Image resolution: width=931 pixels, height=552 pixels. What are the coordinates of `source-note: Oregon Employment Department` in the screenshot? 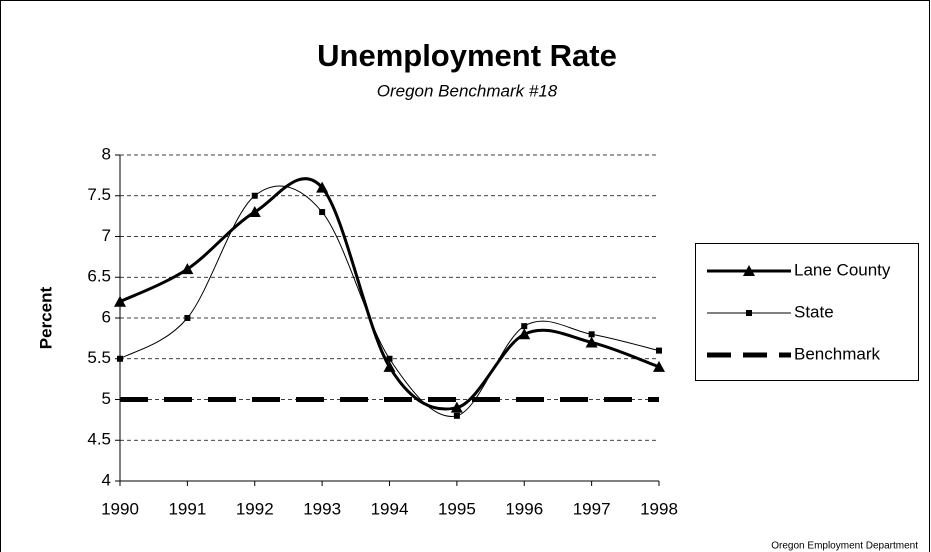 It's located at (844, 546).